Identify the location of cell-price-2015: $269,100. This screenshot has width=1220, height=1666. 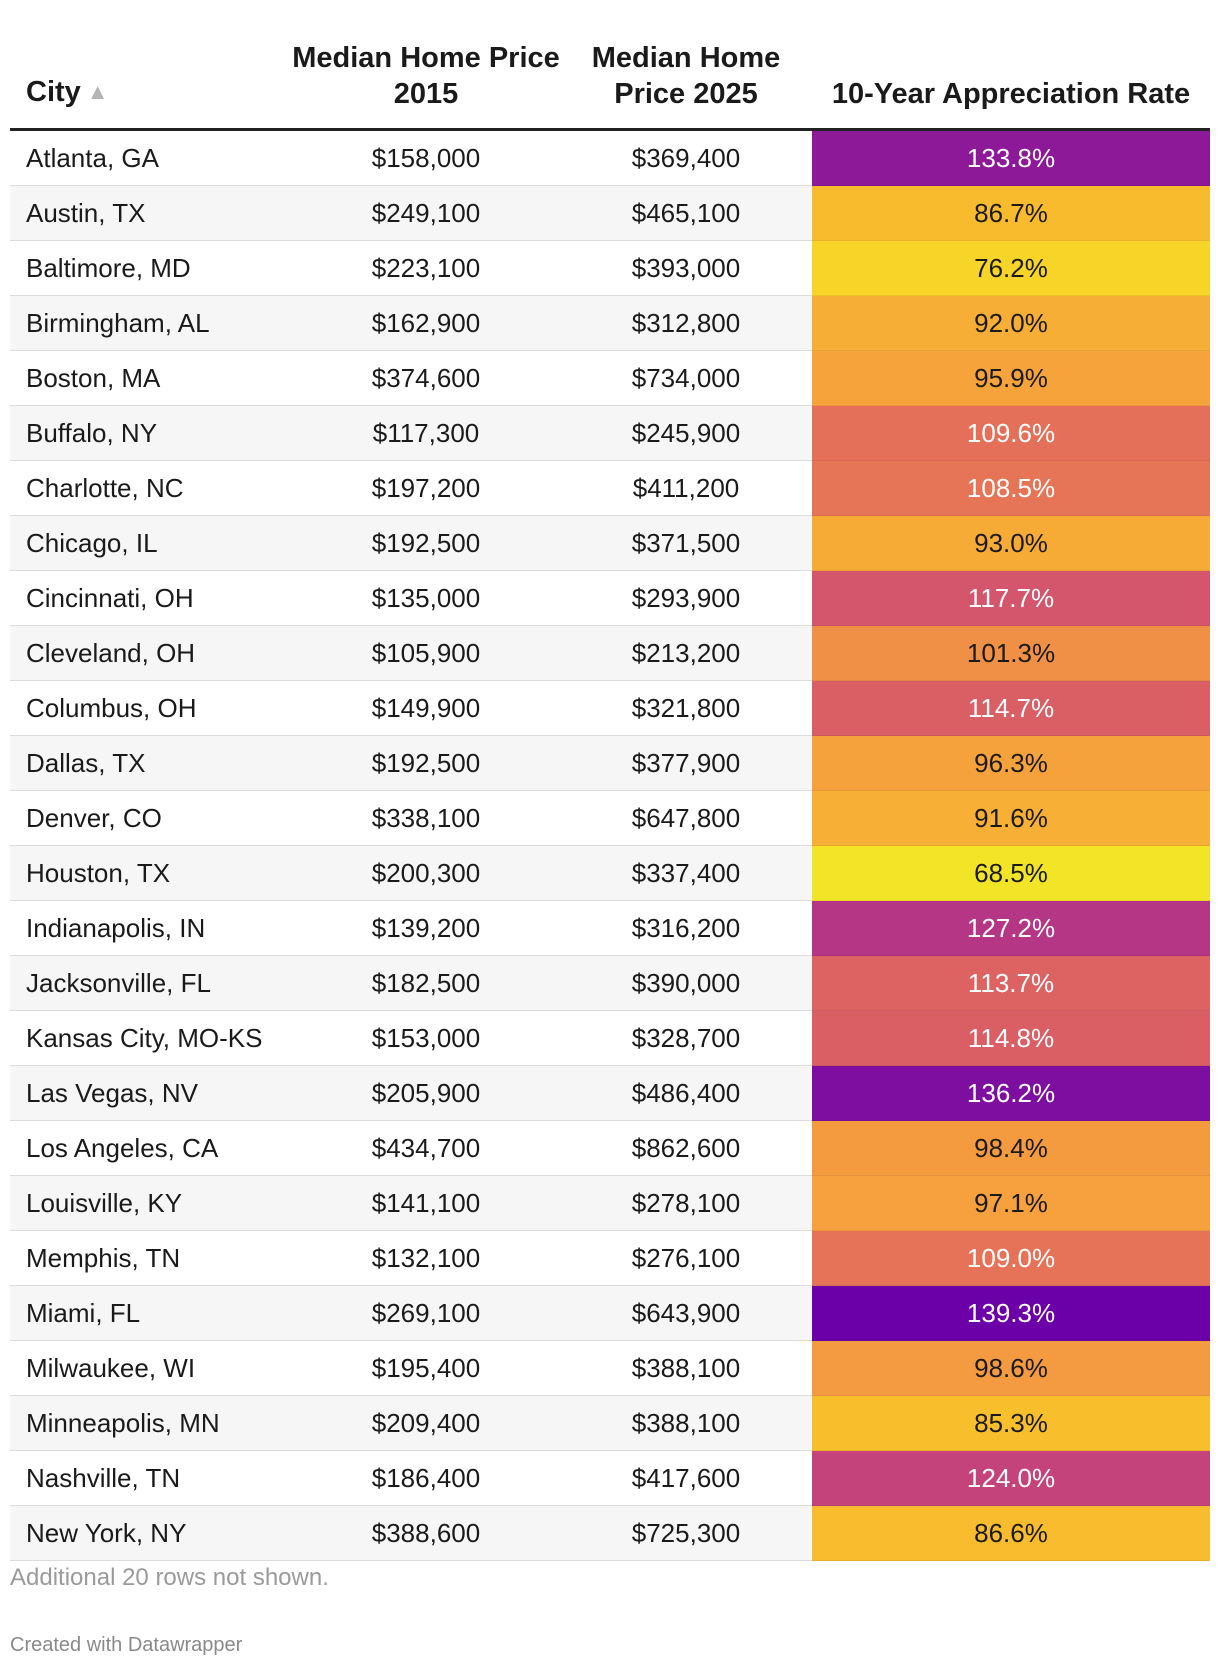
(426, 1313).